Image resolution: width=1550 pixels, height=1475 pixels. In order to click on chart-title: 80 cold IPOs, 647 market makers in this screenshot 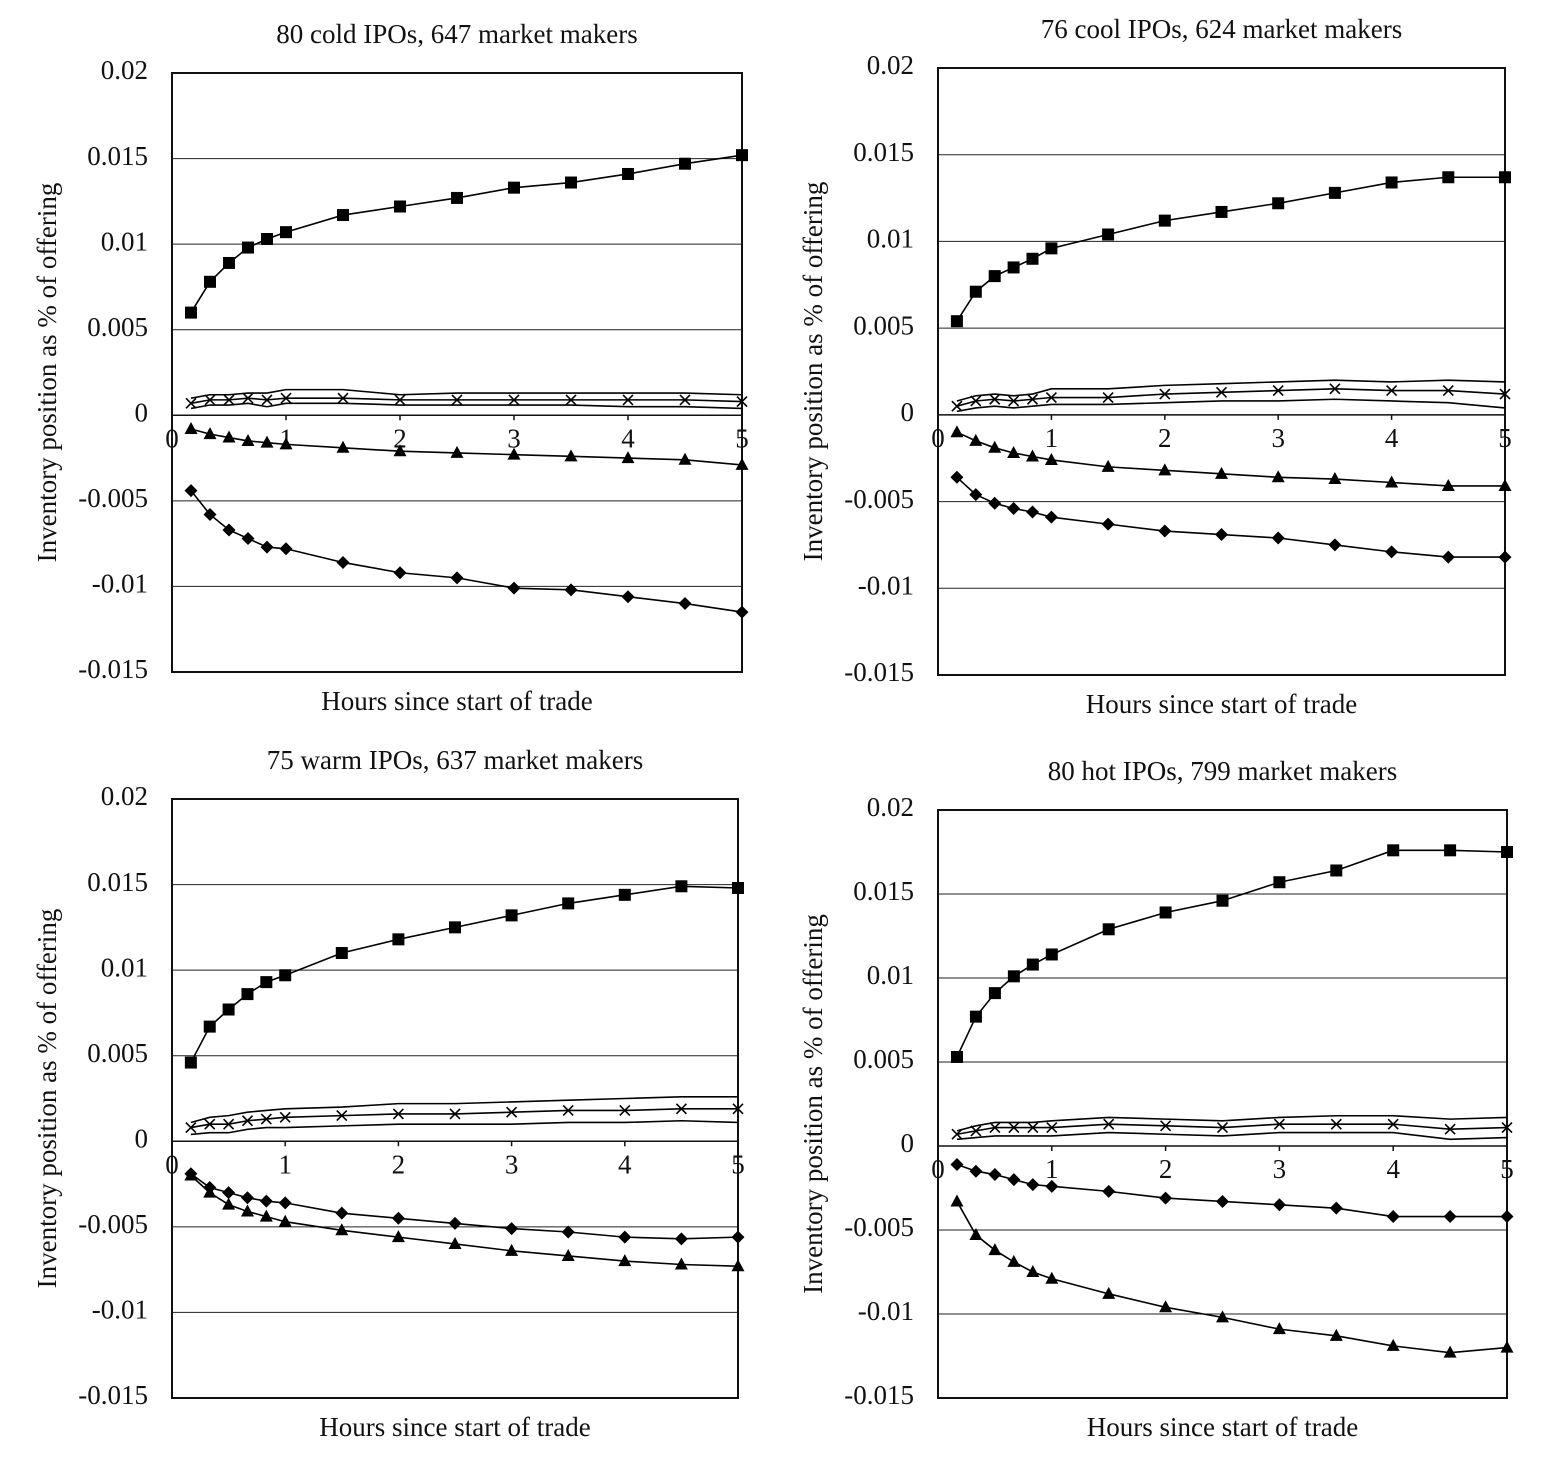, I will do `click(456, 34)`.